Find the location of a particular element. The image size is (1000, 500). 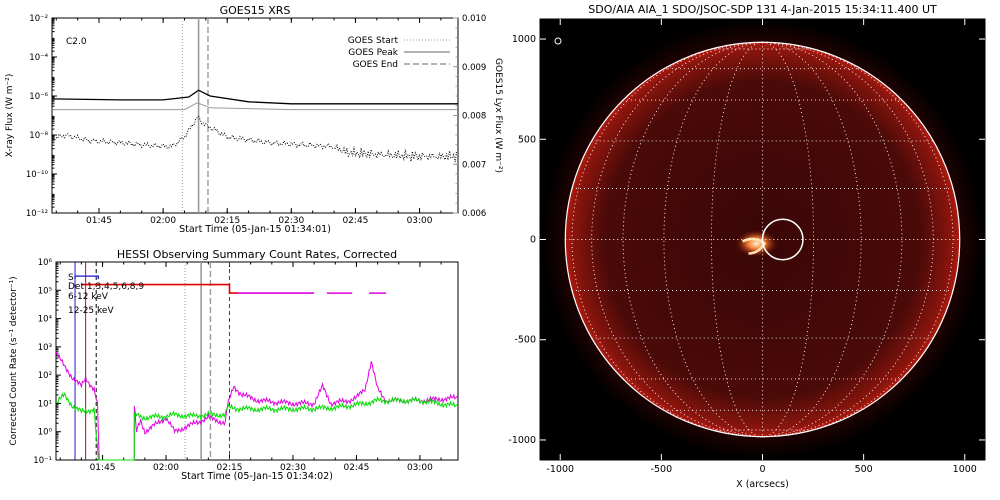

flare-glow is located at coordinates (756, 243).